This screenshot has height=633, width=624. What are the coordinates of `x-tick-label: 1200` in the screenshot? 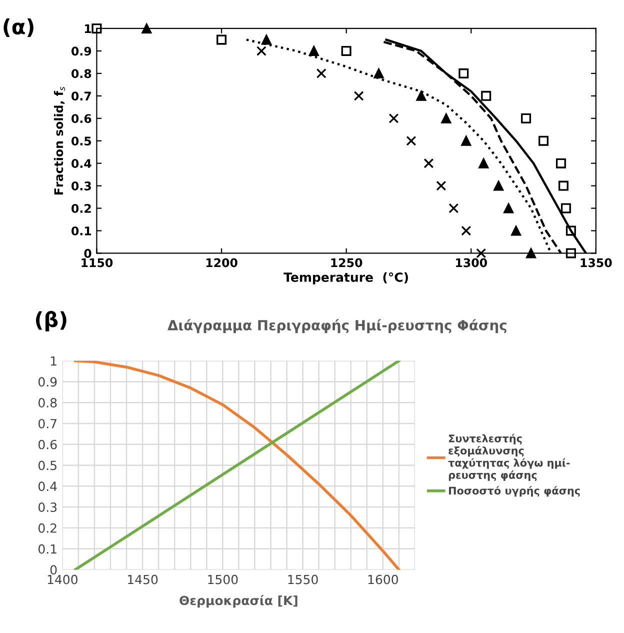 It's located at (222, 263).